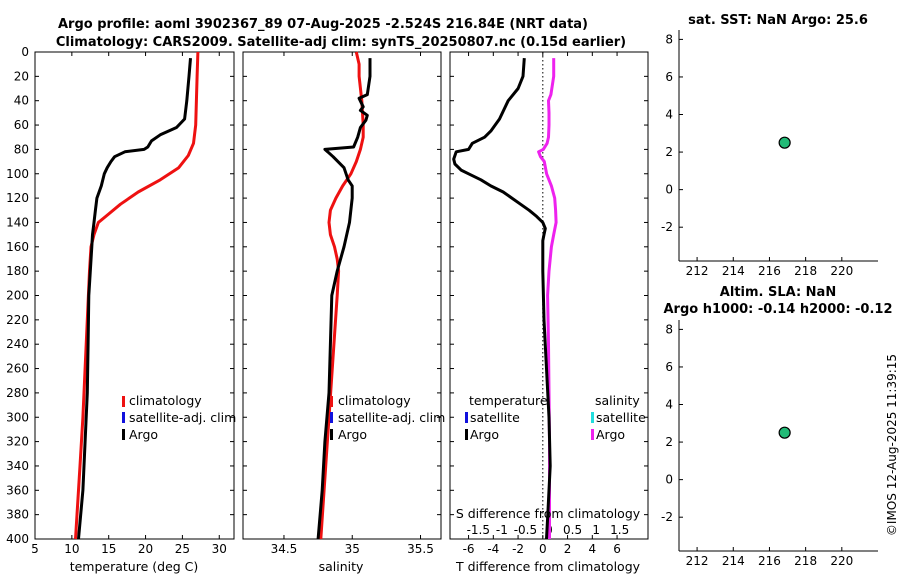 The width and height of the screenshot is (900, 580). Describe the element at coordinates (17, 198) in the screenshot. I see `ytick-label: 120` at that location.